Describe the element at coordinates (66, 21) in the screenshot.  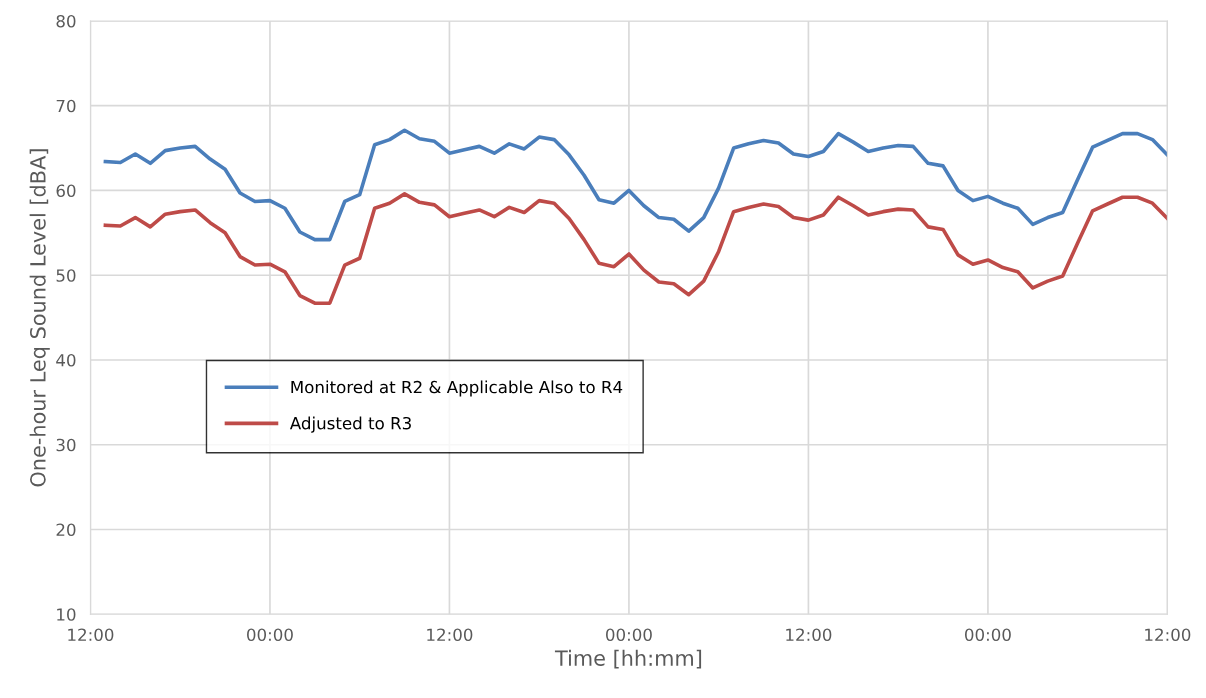
I see `y-tick-label: 80` at that location.